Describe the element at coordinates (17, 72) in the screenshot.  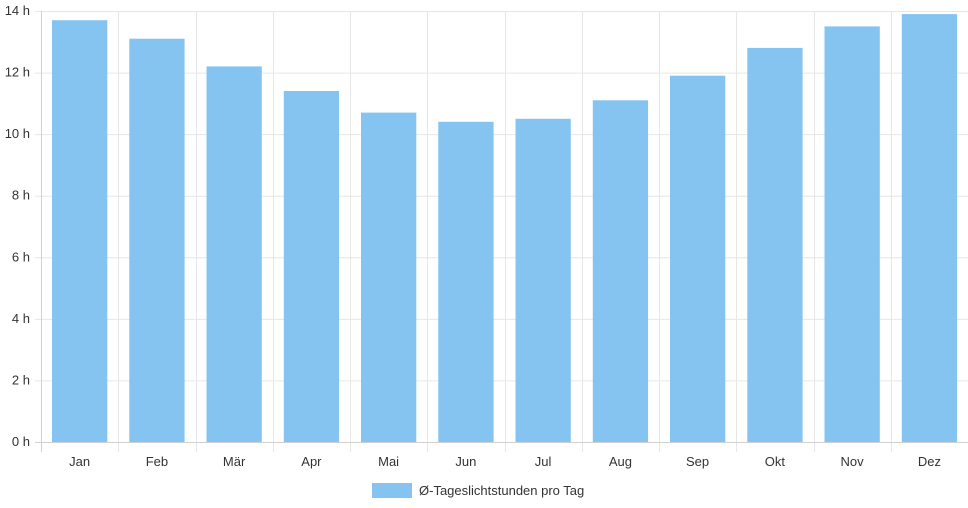
I see `y-tick-label: 12 h` at that location.